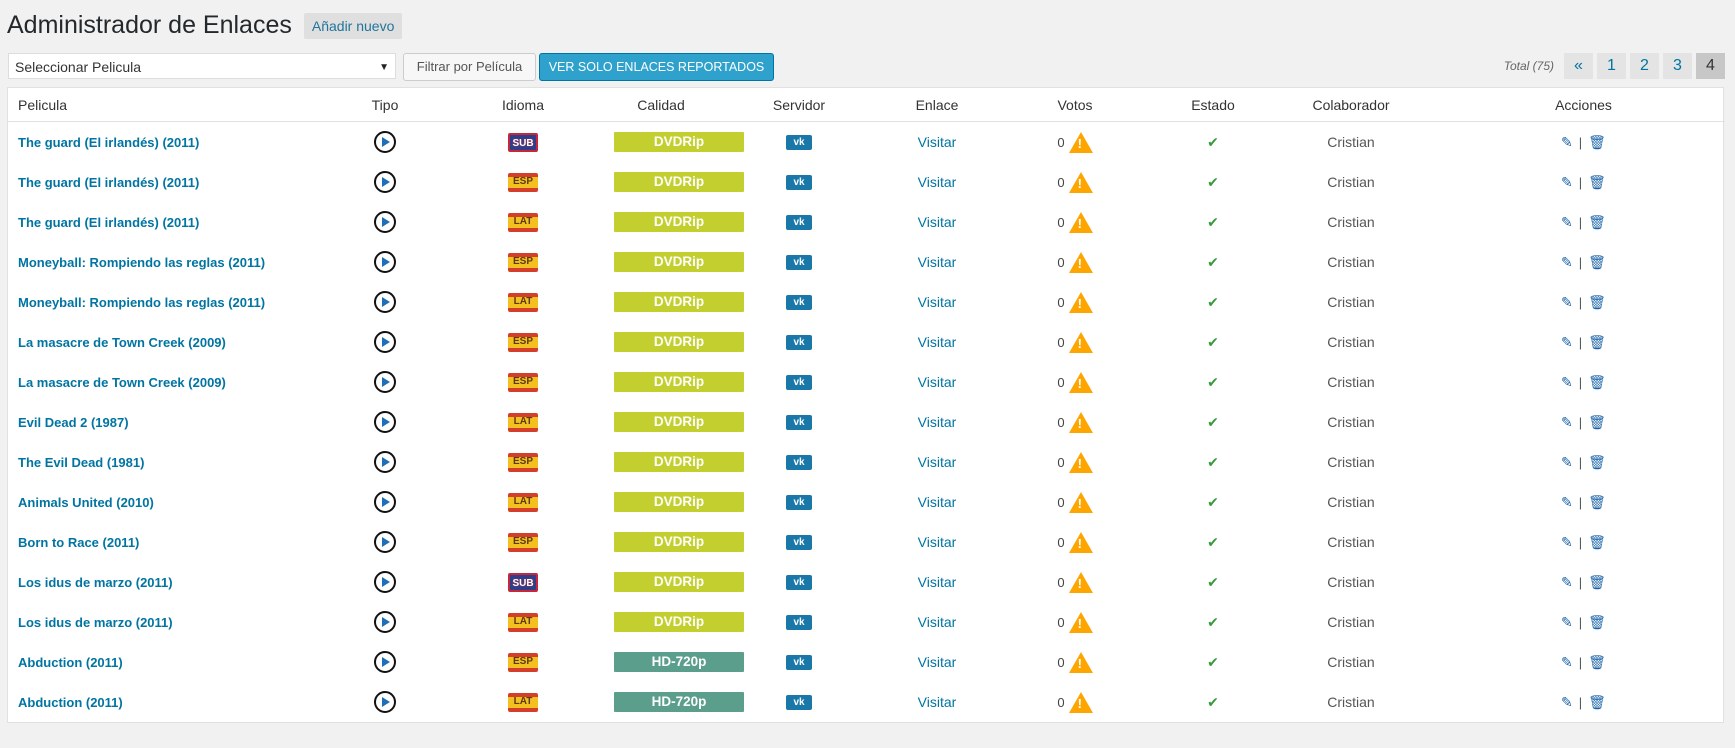 The image size is (1735, 748). I want to click on add-new-button: Añadir nuevo, so click(353, 26).